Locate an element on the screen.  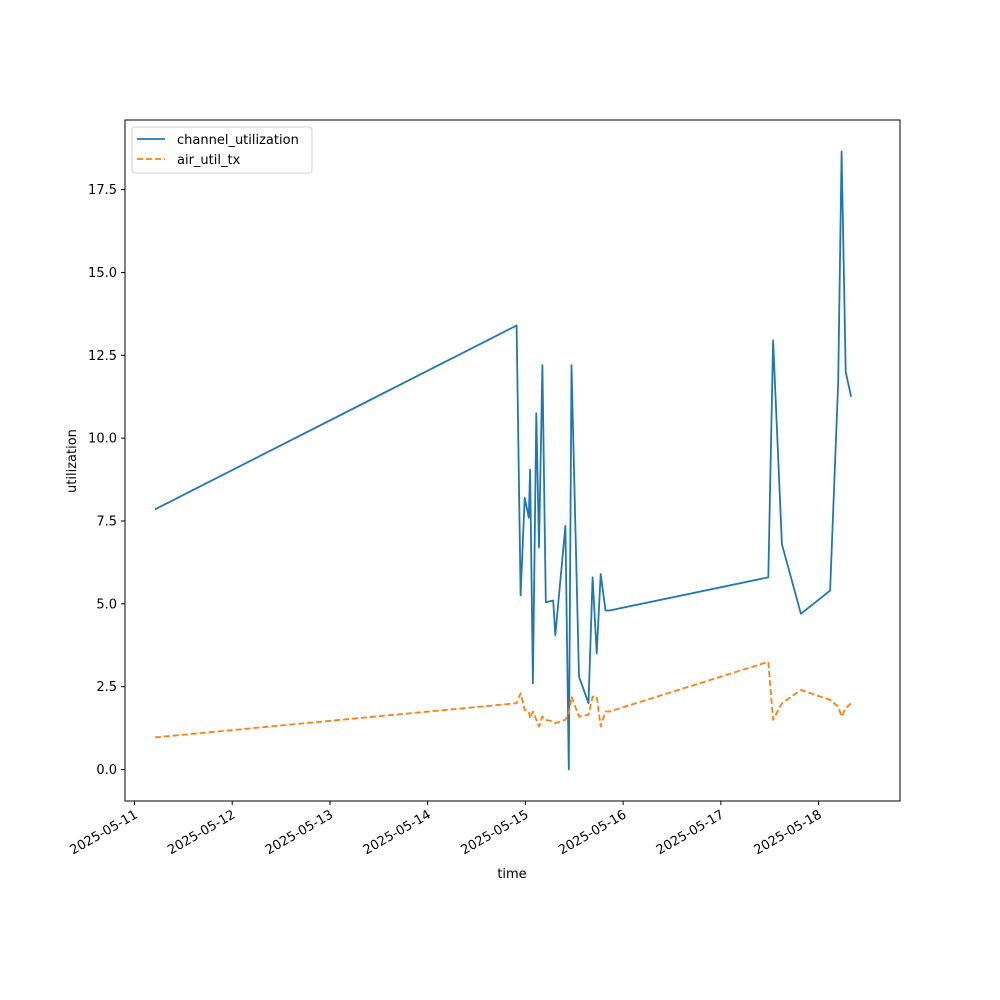
y-axis-ticks: 0.0 2.5 5.0 7.5 10.0 12.5 15.0 17.5 is located at coordinates (106, 480).